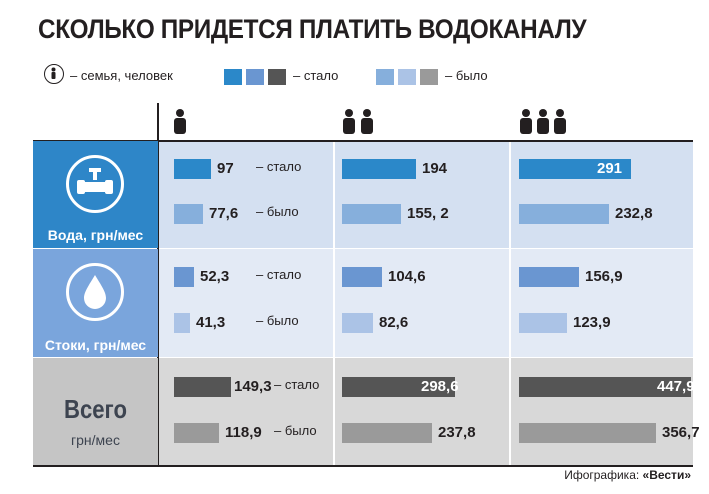 The image size is (709, 494). What do you see at coordinates (358, 121) in the screenshot?
I see `two-persons-icon` at bounding box center [358, 121].